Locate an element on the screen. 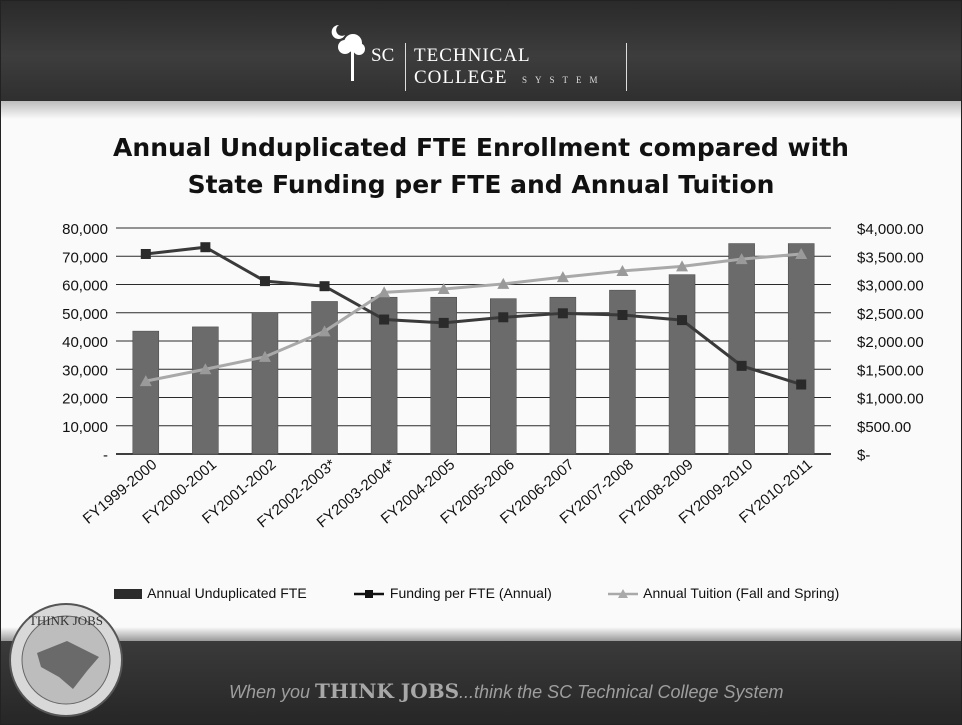  right-axis-tick-label: $500.00 is located at coordinates (884, 427).